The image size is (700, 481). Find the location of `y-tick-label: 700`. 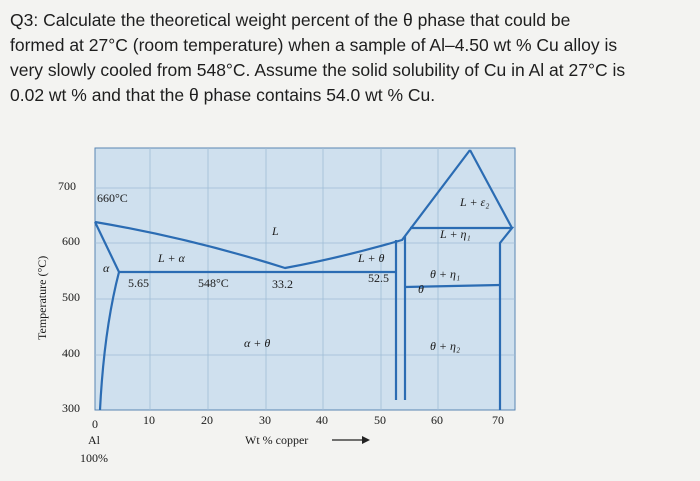

y-tick-label: 700 is located at coordinates (67, 186).